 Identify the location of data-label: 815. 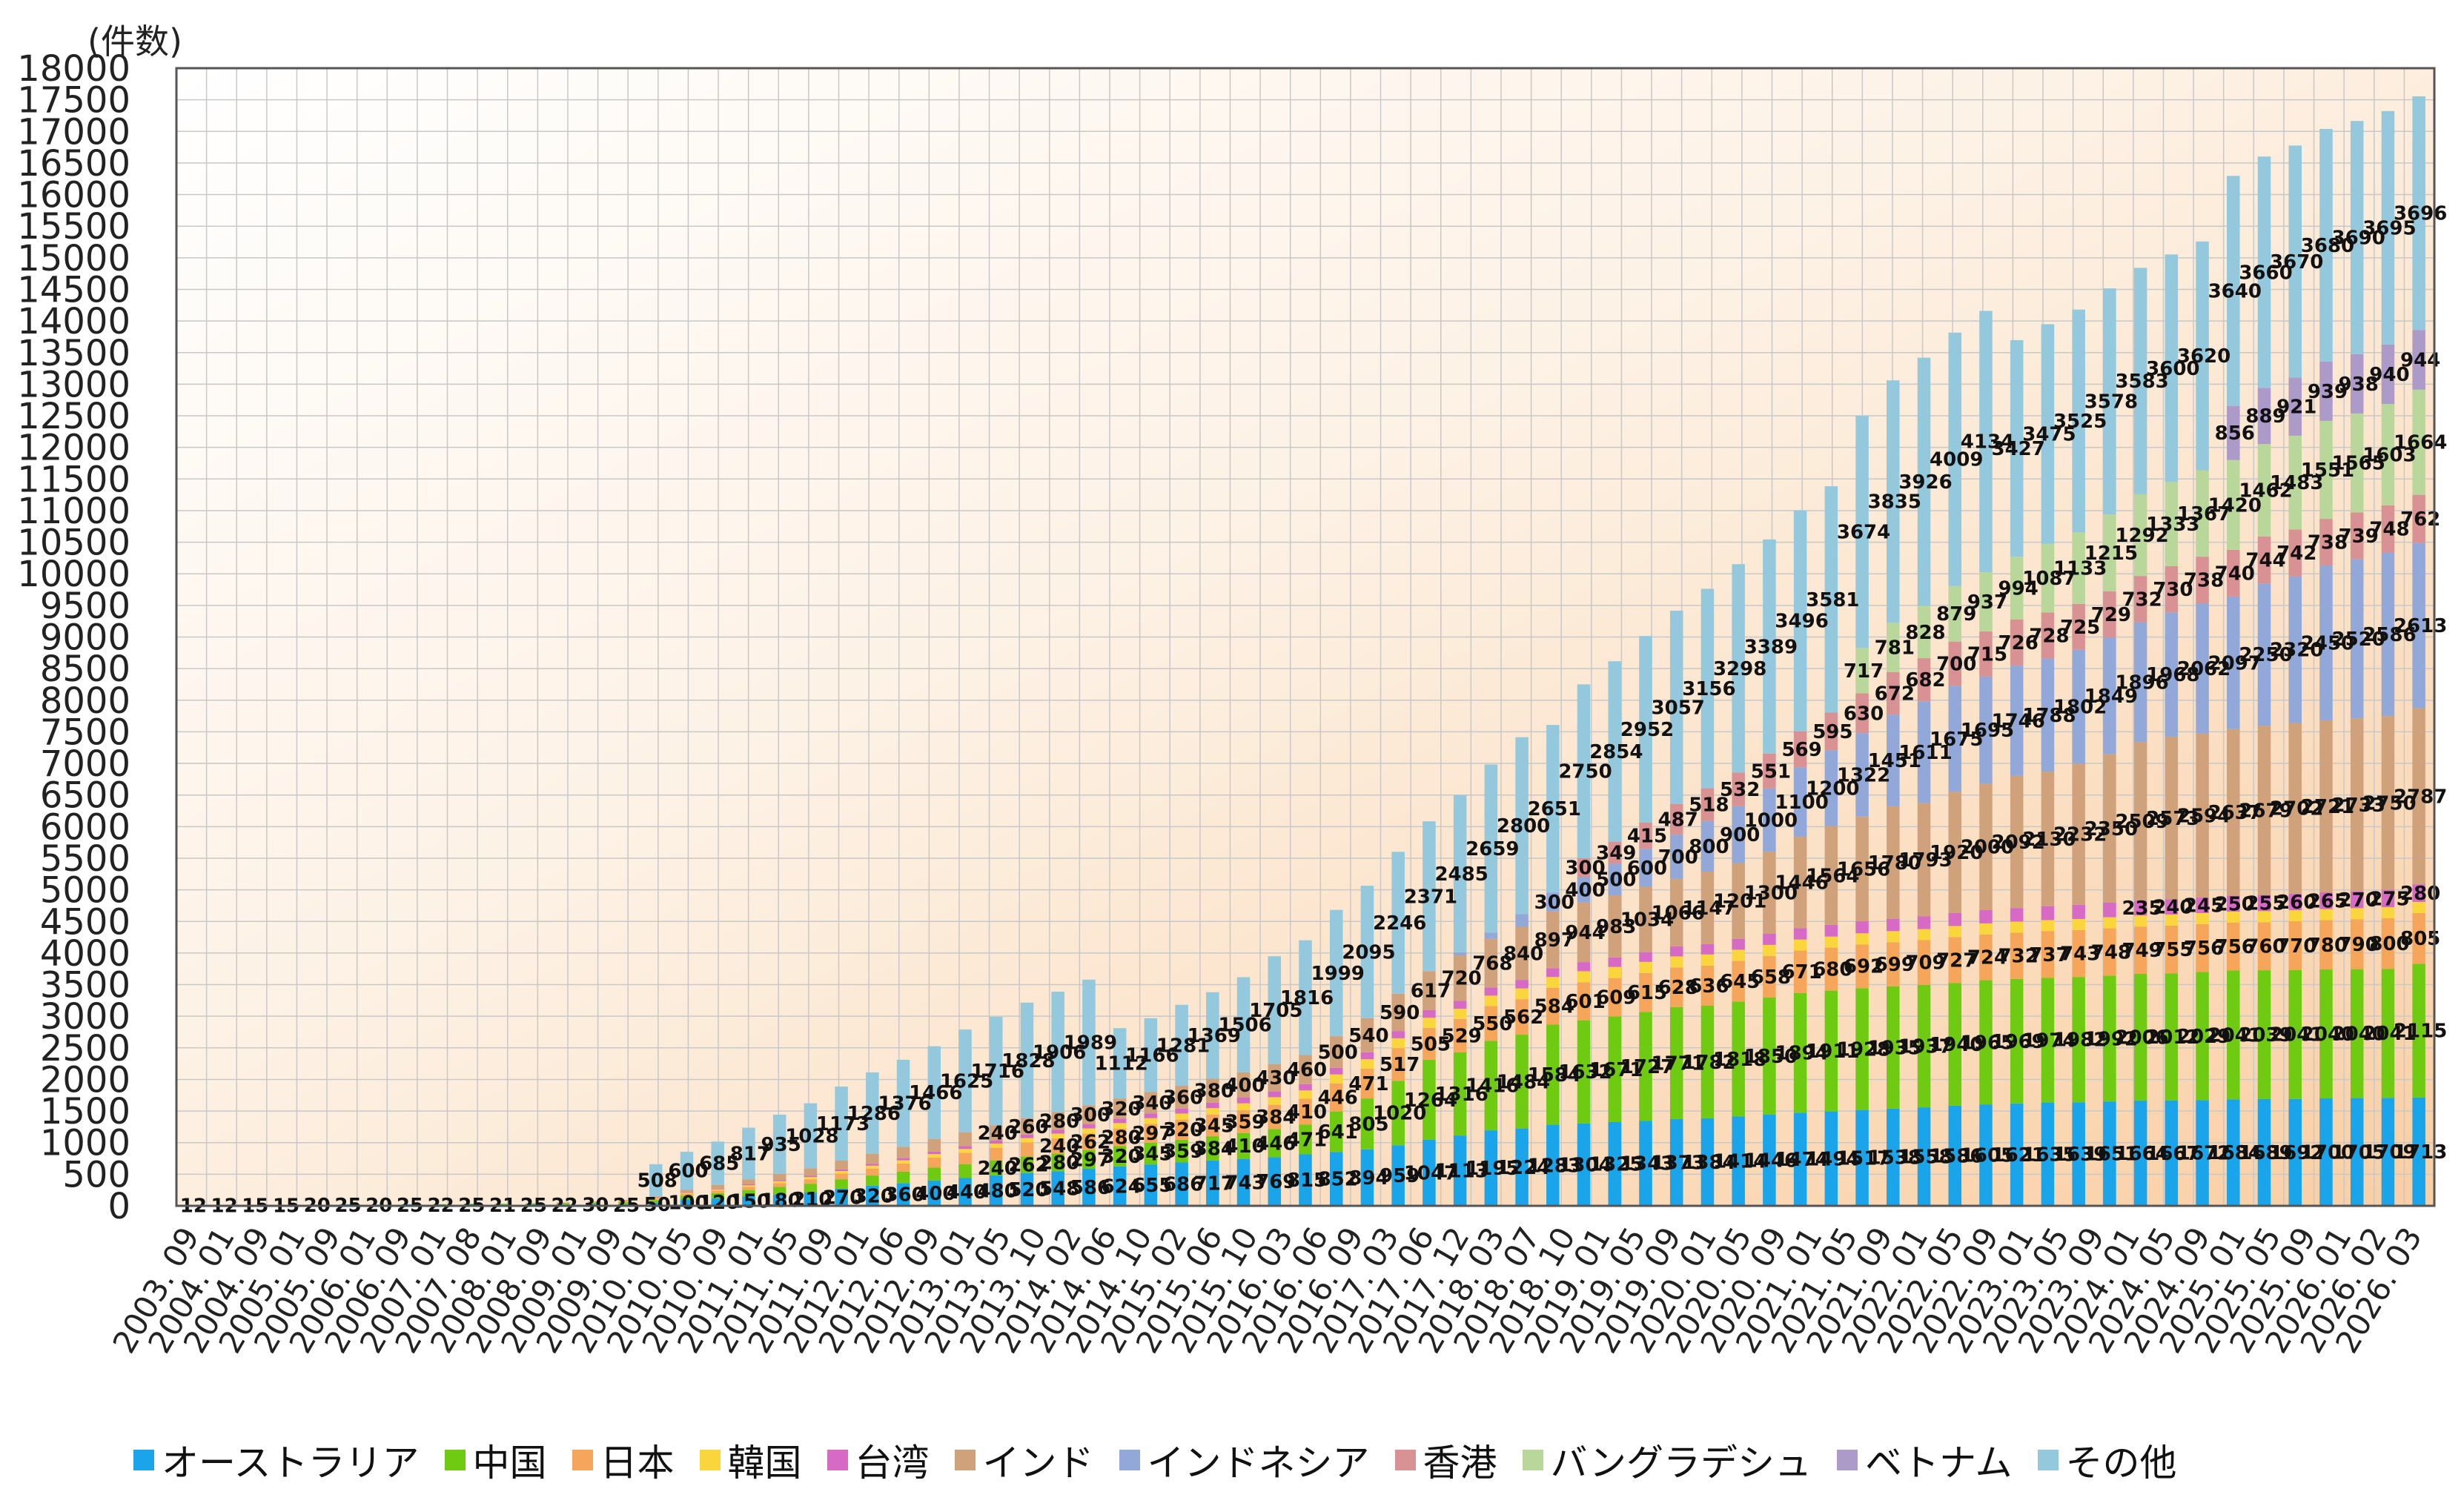
(1307, 1181).